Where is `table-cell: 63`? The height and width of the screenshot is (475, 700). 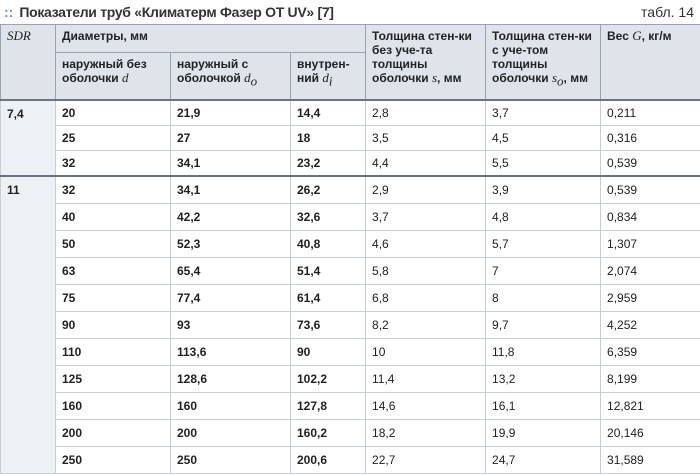 table-cell: 63 is located at coordinates (113, 271).